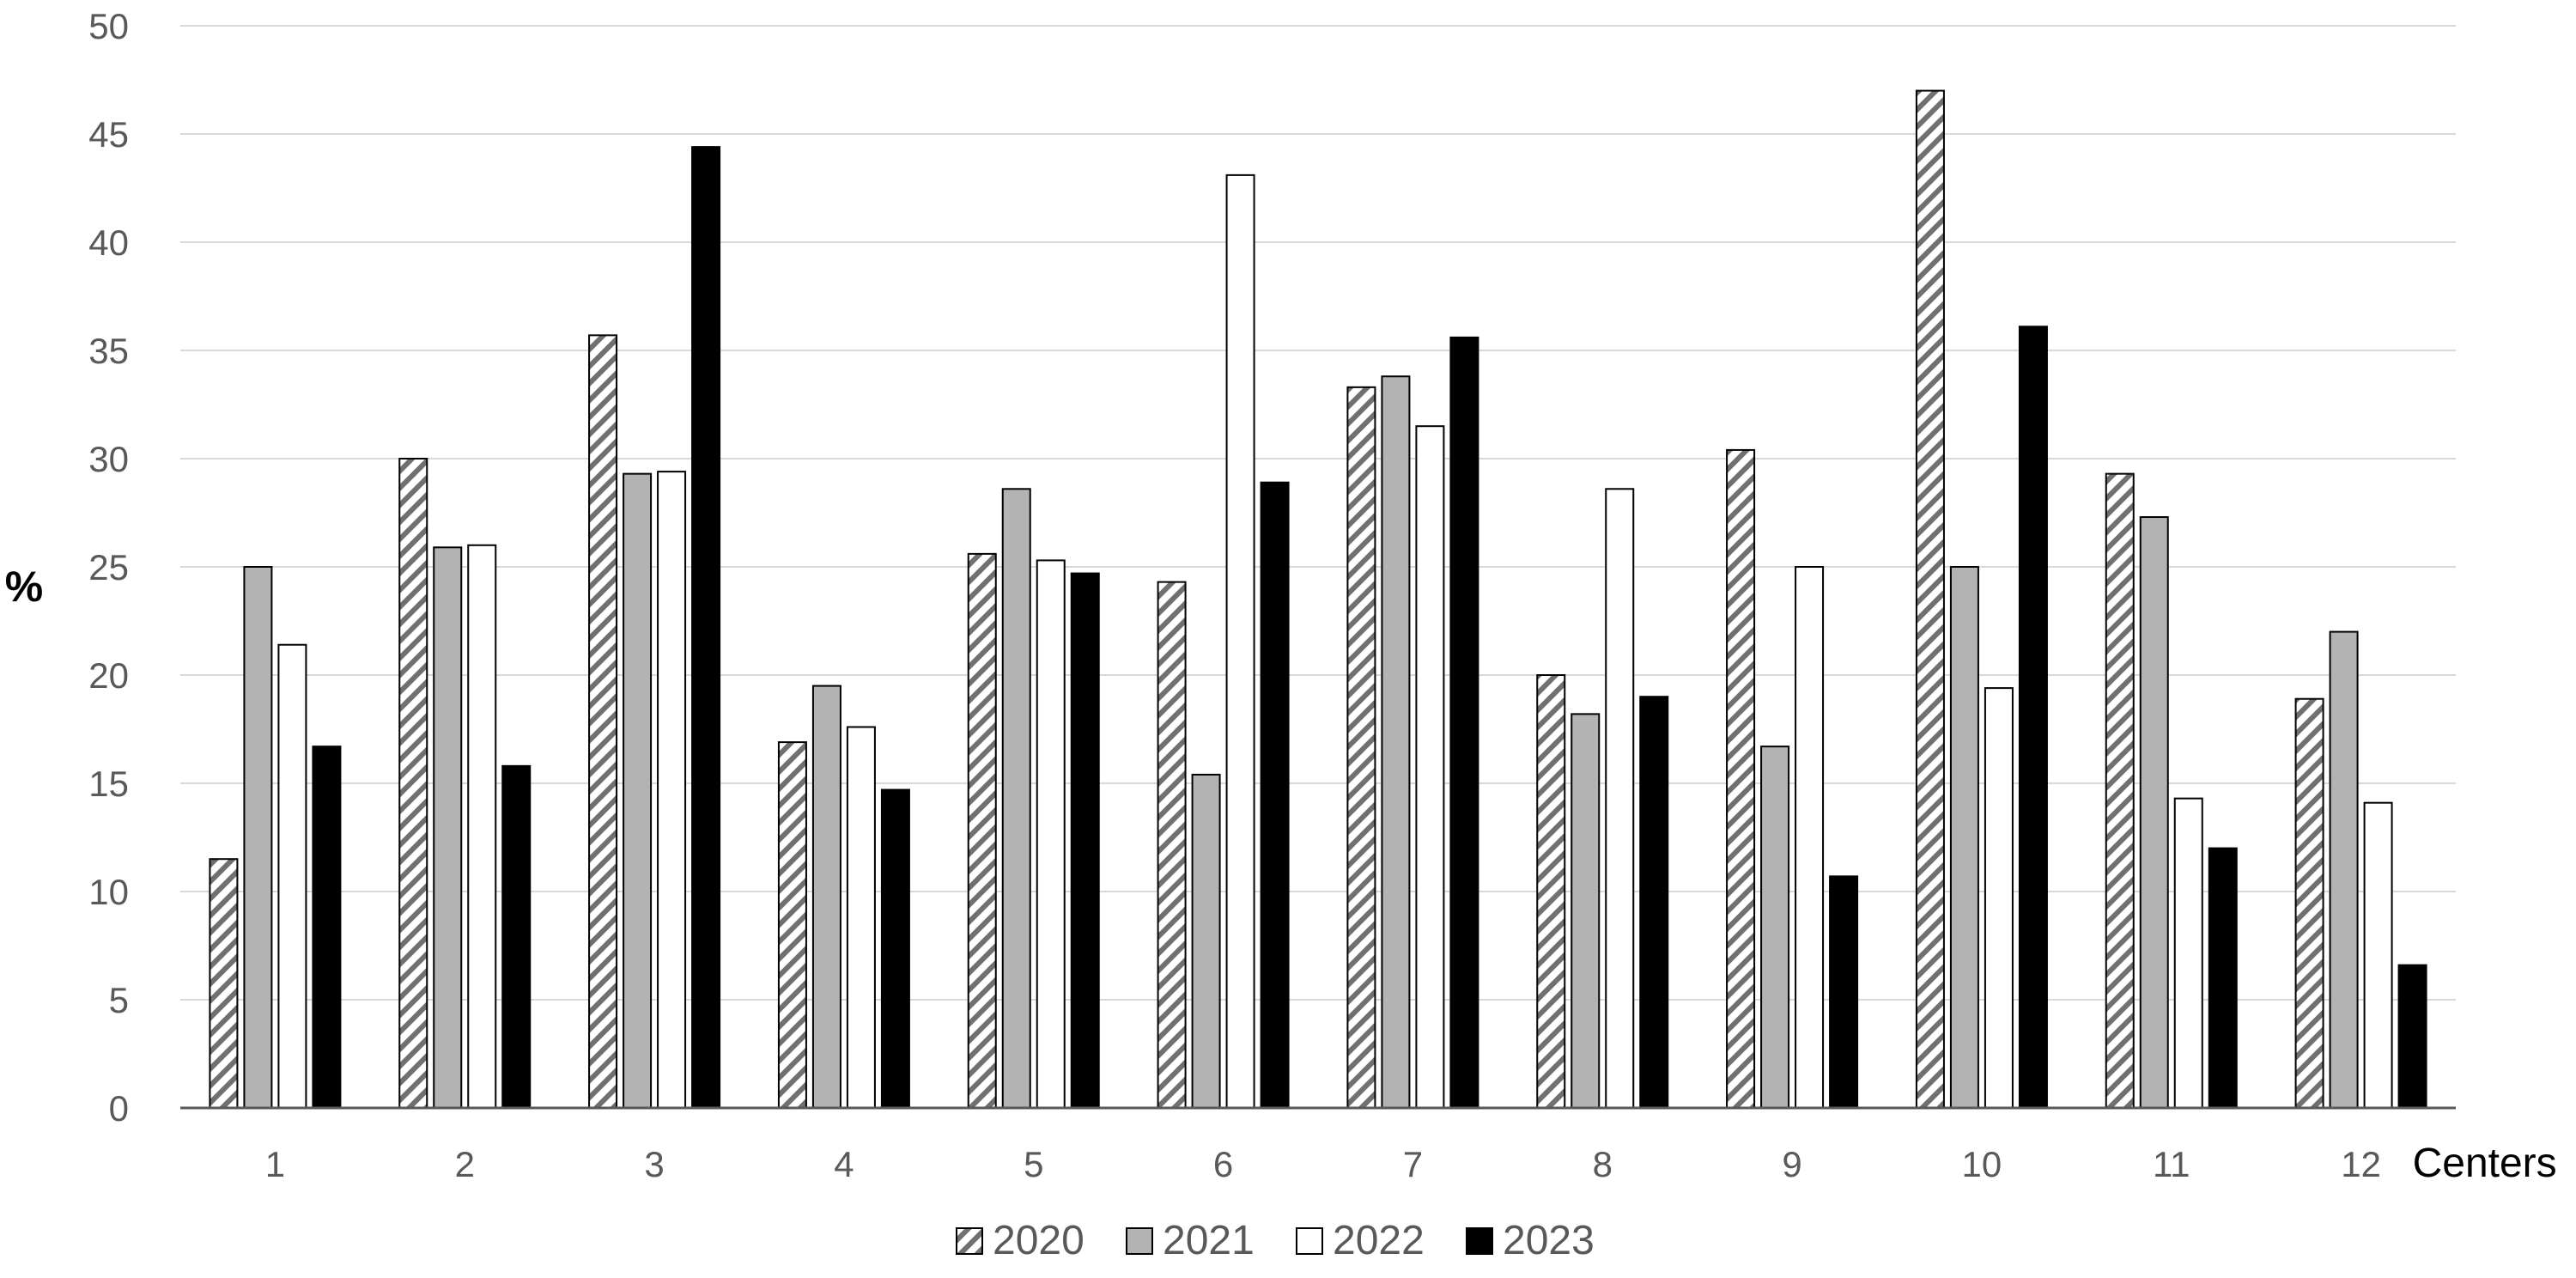 The height and width of the screenshot is (1278, 2576). Describe the element at coordinates (1480, 1241) in the screenshot. I see `legend-swatch-2023` at that location.